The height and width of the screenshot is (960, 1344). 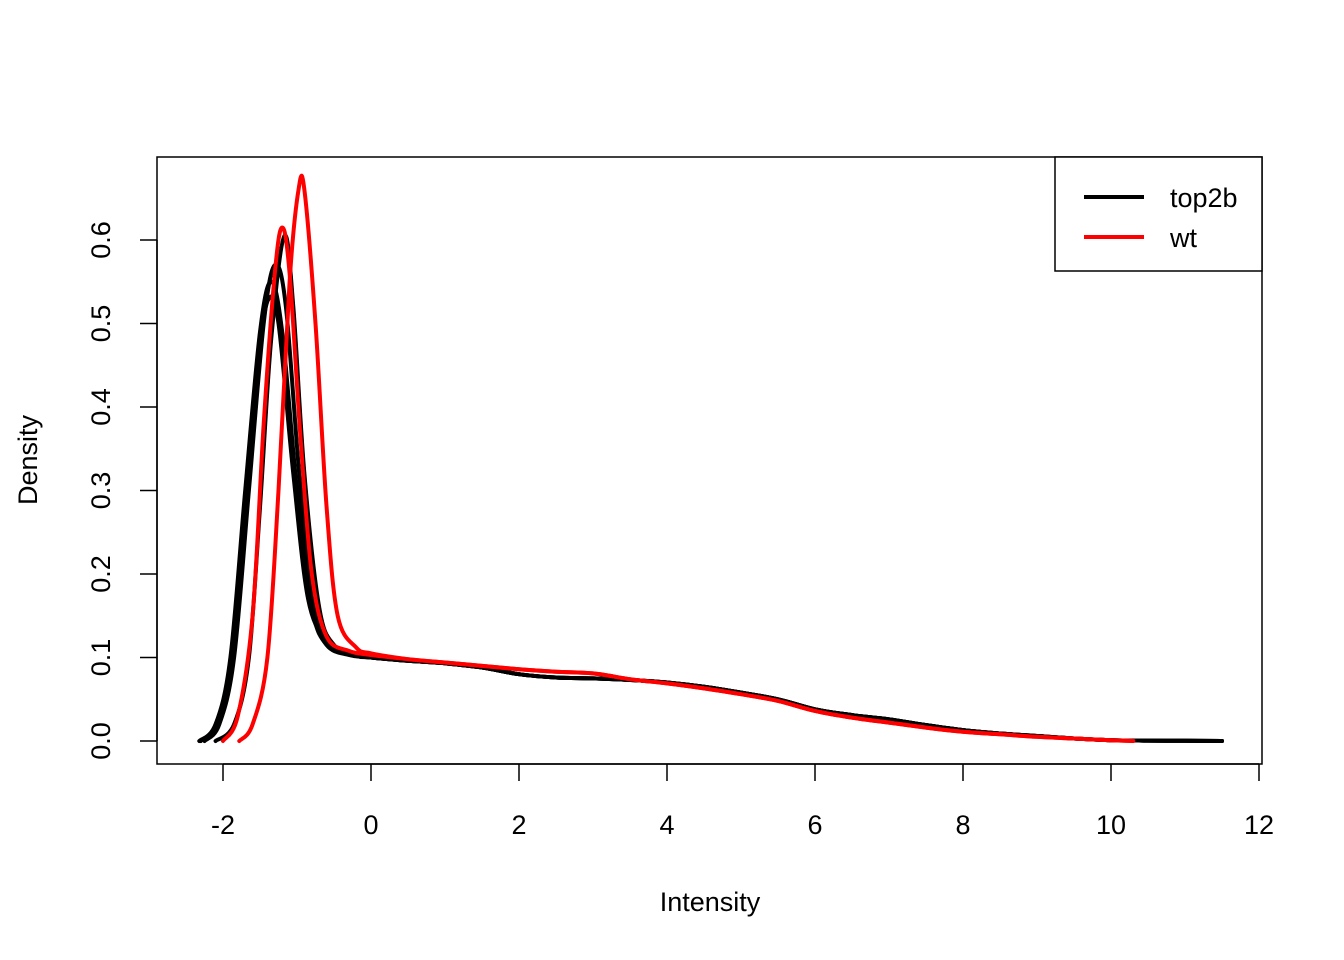 I want to click on y-tick-label: 0.2, so click(x=101, y=574).